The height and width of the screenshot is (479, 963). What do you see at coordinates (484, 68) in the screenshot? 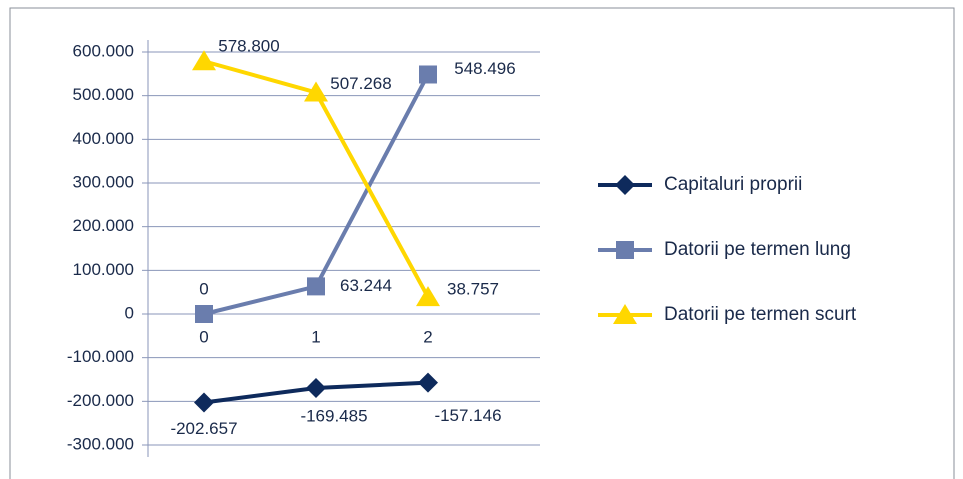
I see `data-label: 548.496` at bounding box center [484, 68].